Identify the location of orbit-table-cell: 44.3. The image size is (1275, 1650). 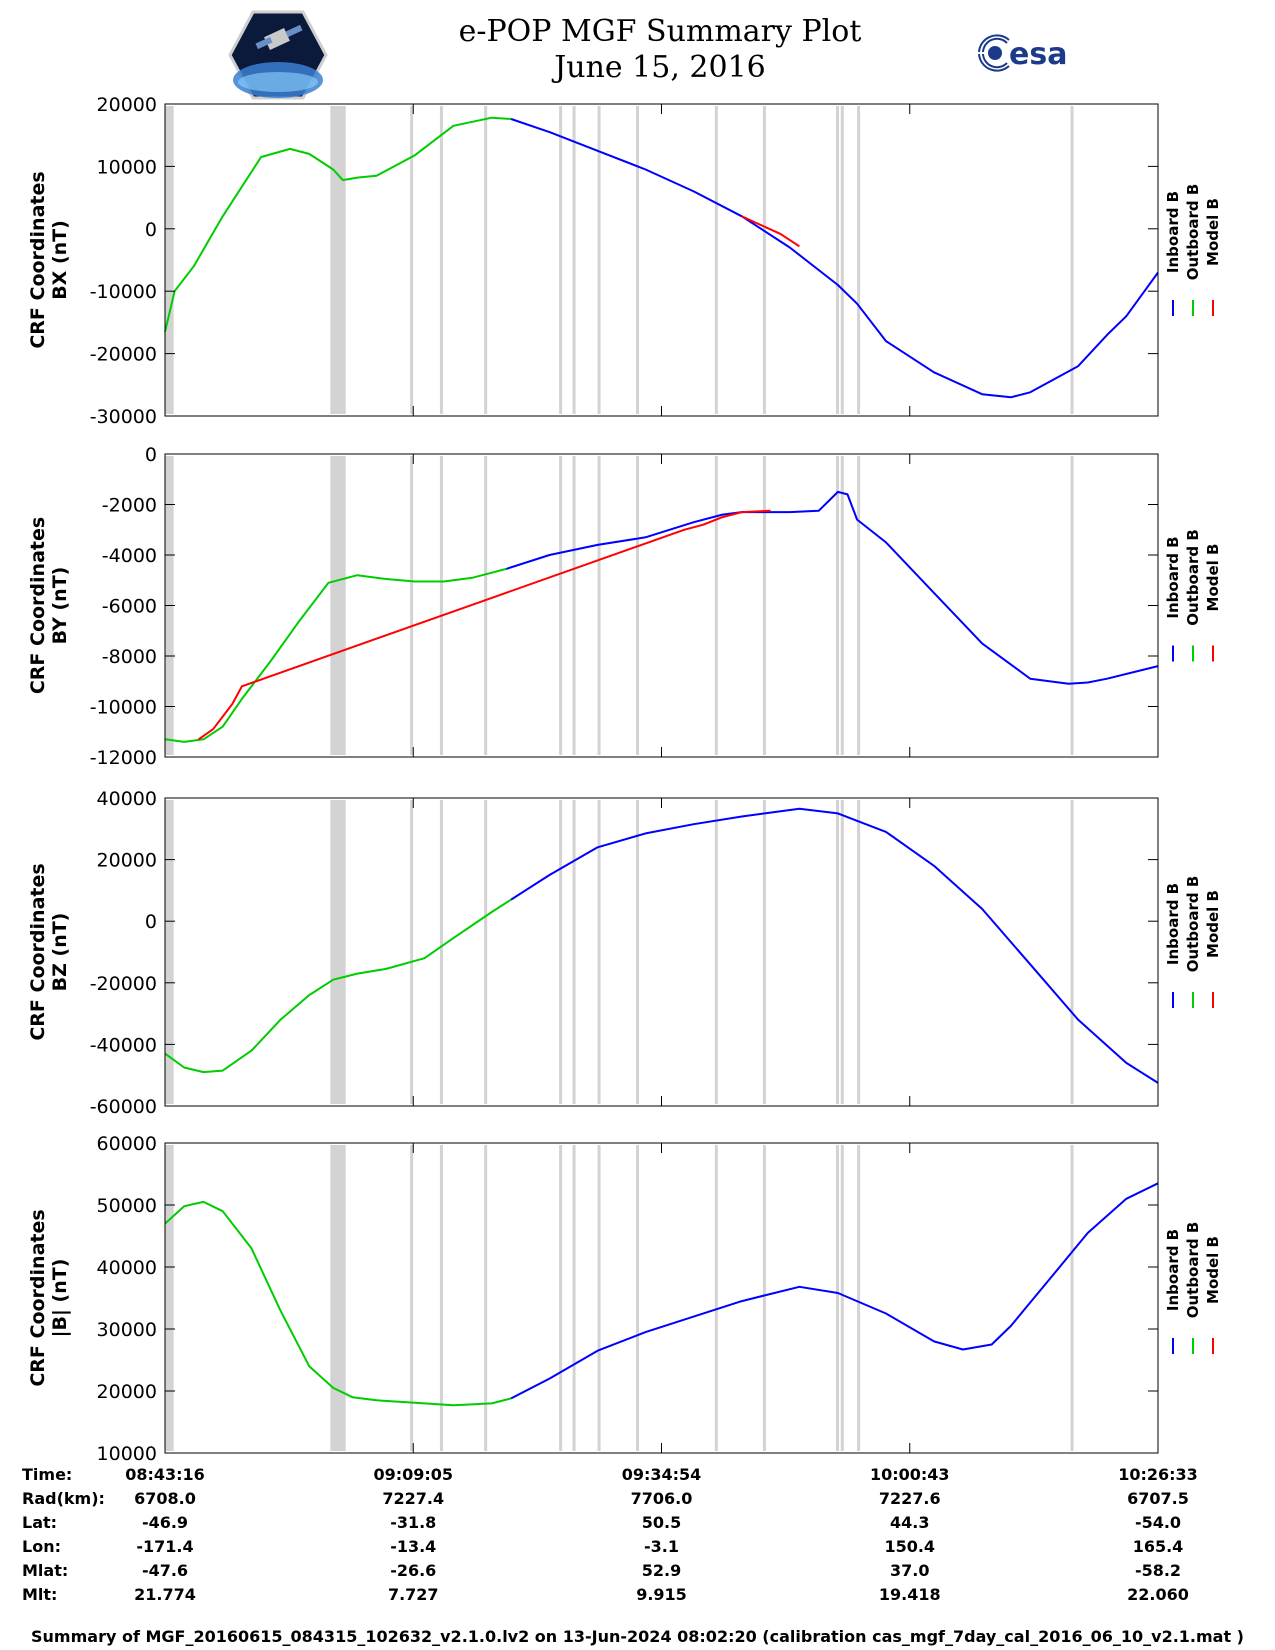
(909, 1522).